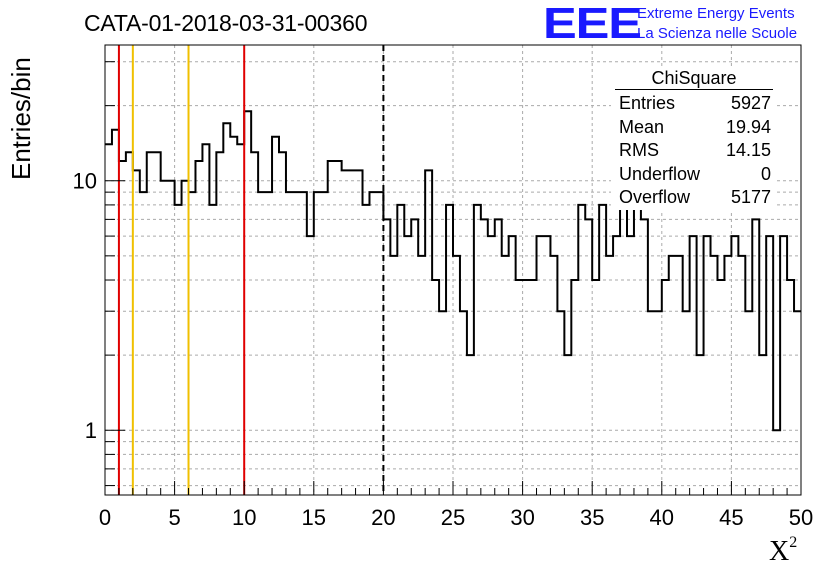  Describe the element at coordinates (660, 173) in the screenshot. I see `stats-label: Underflow` at that location.